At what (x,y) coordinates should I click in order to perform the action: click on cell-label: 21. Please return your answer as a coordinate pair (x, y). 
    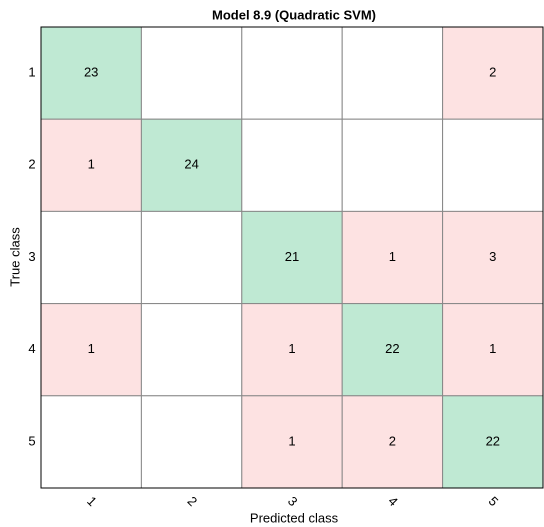
    Looking at the image, I should click on (292, 256).